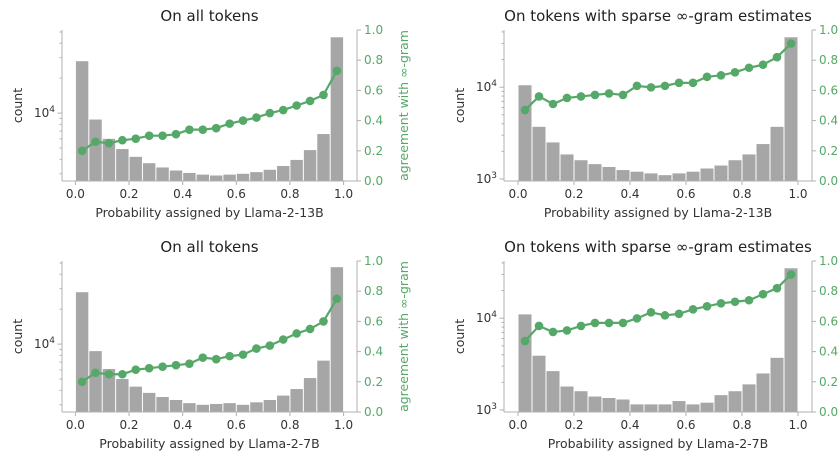 This screenshot has height=463, width=840. I want to click on y-tick-label: 10⁴, so click(44, 343).